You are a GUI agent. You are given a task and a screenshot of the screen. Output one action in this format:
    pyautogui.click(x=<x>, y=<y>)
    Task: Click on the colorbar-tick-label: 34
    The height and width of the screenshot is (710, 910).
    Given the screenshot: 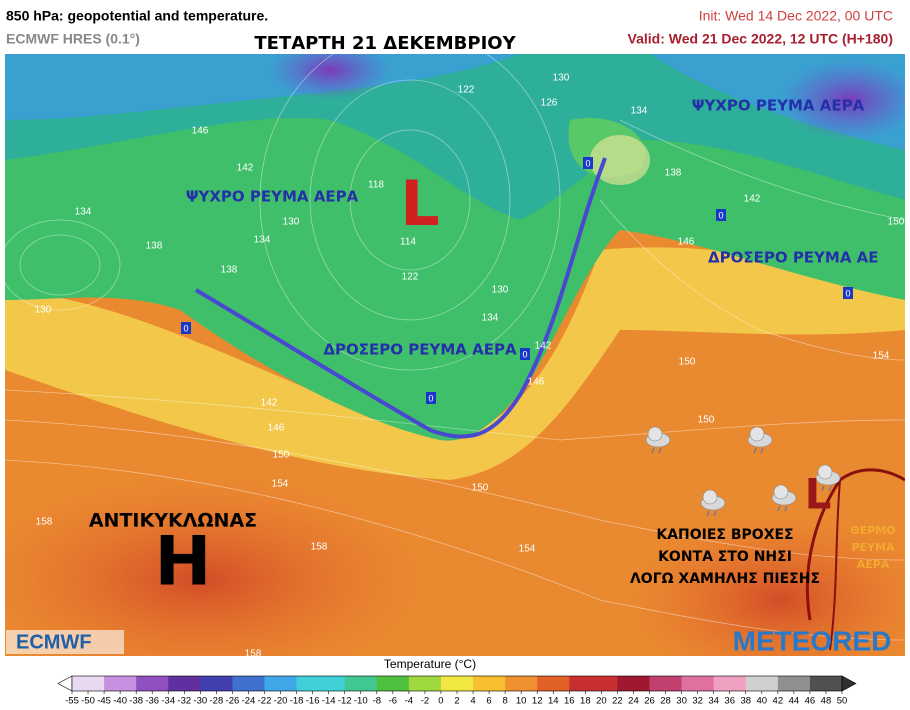 What is the action you would take?
    pyautogui.click(x=713, y=701)
    